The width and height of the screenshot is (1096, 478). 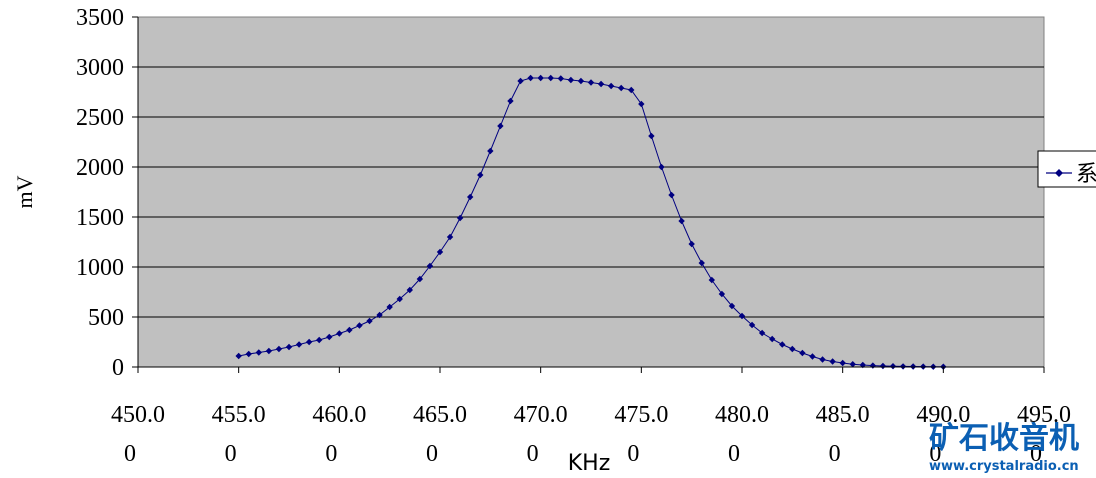 I want to click on y-axis-title: mV, so click(x=24, y=191).